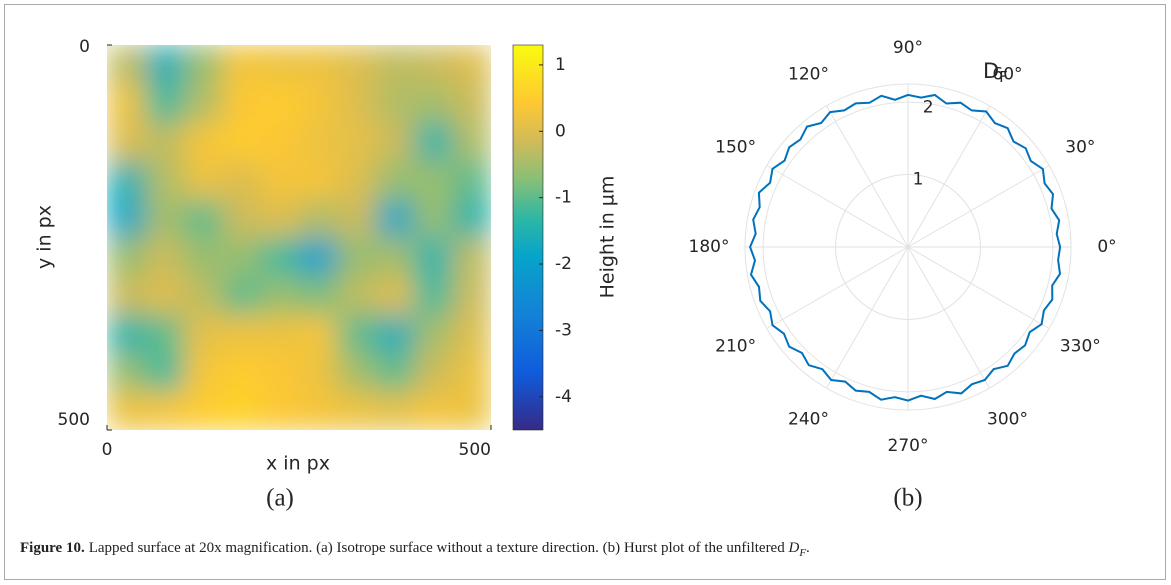 The image size is (1171, 585). What do you see at coordinates (608, 237) in the screenshot?
I see `colorbar-label: Height in µm` at bounding box center [608, 237].